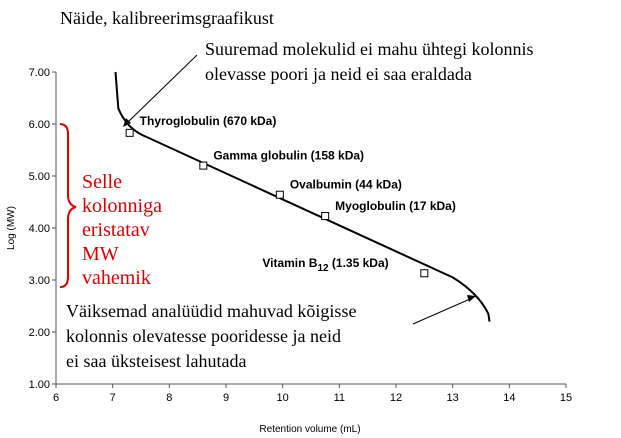 The image size is (621, 438). I want to click on x-tick-label: 10, so click(283, 398).